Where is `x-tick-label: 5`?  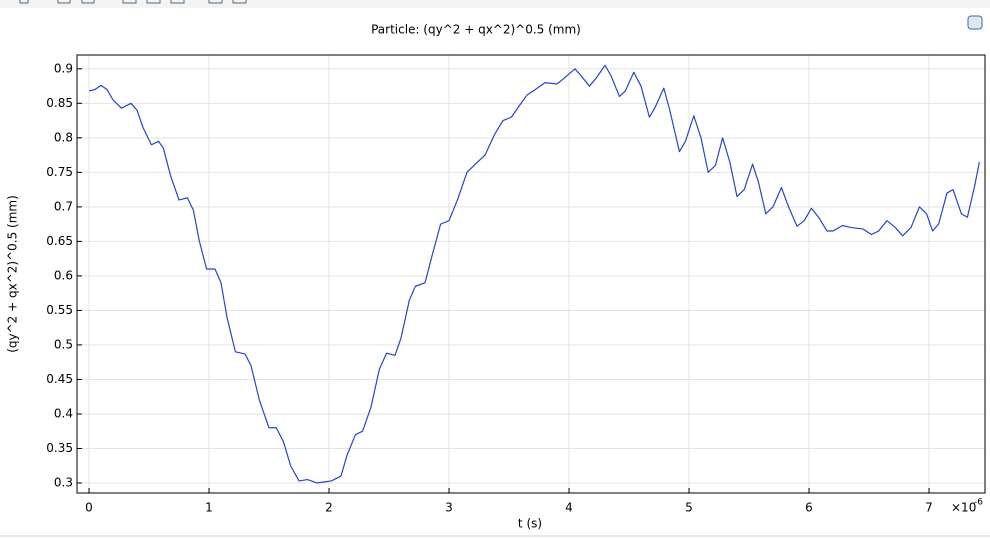
x-tick-label: 5 is located at coordinates (689, 508).